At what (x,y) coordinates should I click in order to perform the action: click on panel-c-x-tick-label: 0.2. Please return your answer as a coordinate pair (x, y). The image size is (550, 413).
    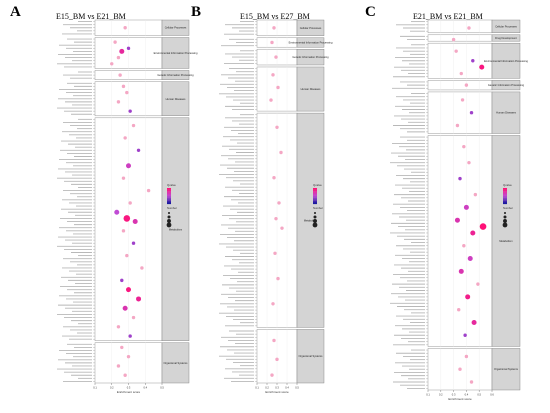
    Looking at the image, I should click on (441, 395).